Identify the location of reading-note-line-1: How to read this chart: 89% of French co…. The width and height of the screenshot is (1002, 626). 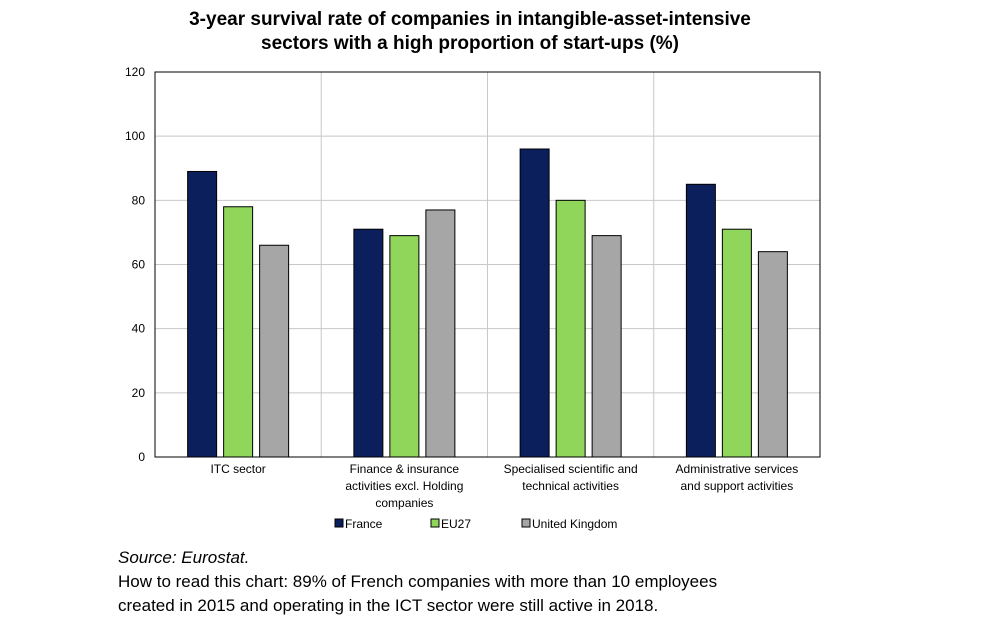
(418, 581).